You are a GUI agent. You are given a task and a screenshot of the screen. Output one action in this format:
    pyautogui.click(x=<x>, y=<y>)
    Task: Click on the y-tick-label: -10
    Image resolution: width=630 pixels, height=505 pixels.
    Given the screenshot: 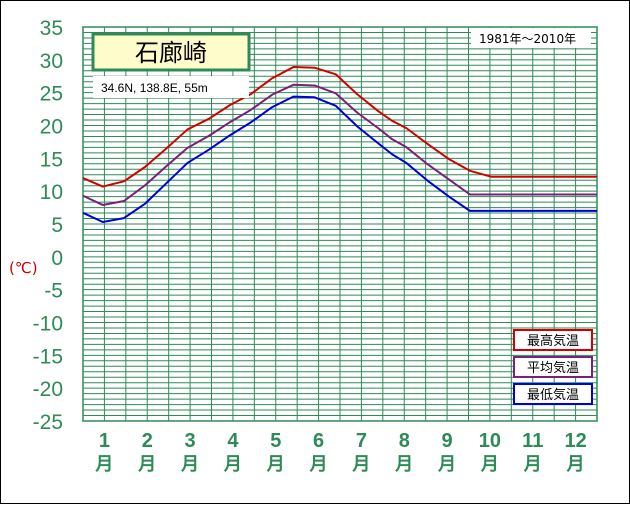 What is the action you would take?
    pyautogui.click(x=48, y=324)
    